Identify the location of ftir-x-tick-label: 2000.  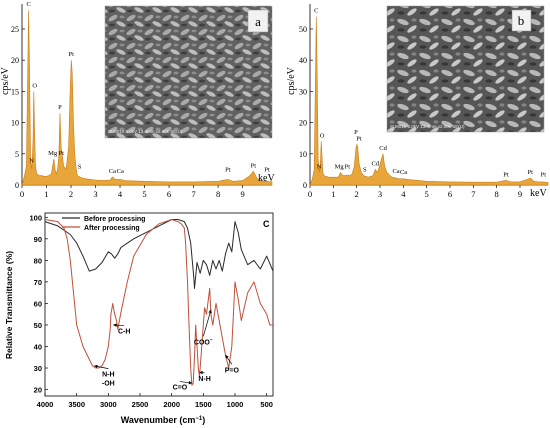
(171, 404).